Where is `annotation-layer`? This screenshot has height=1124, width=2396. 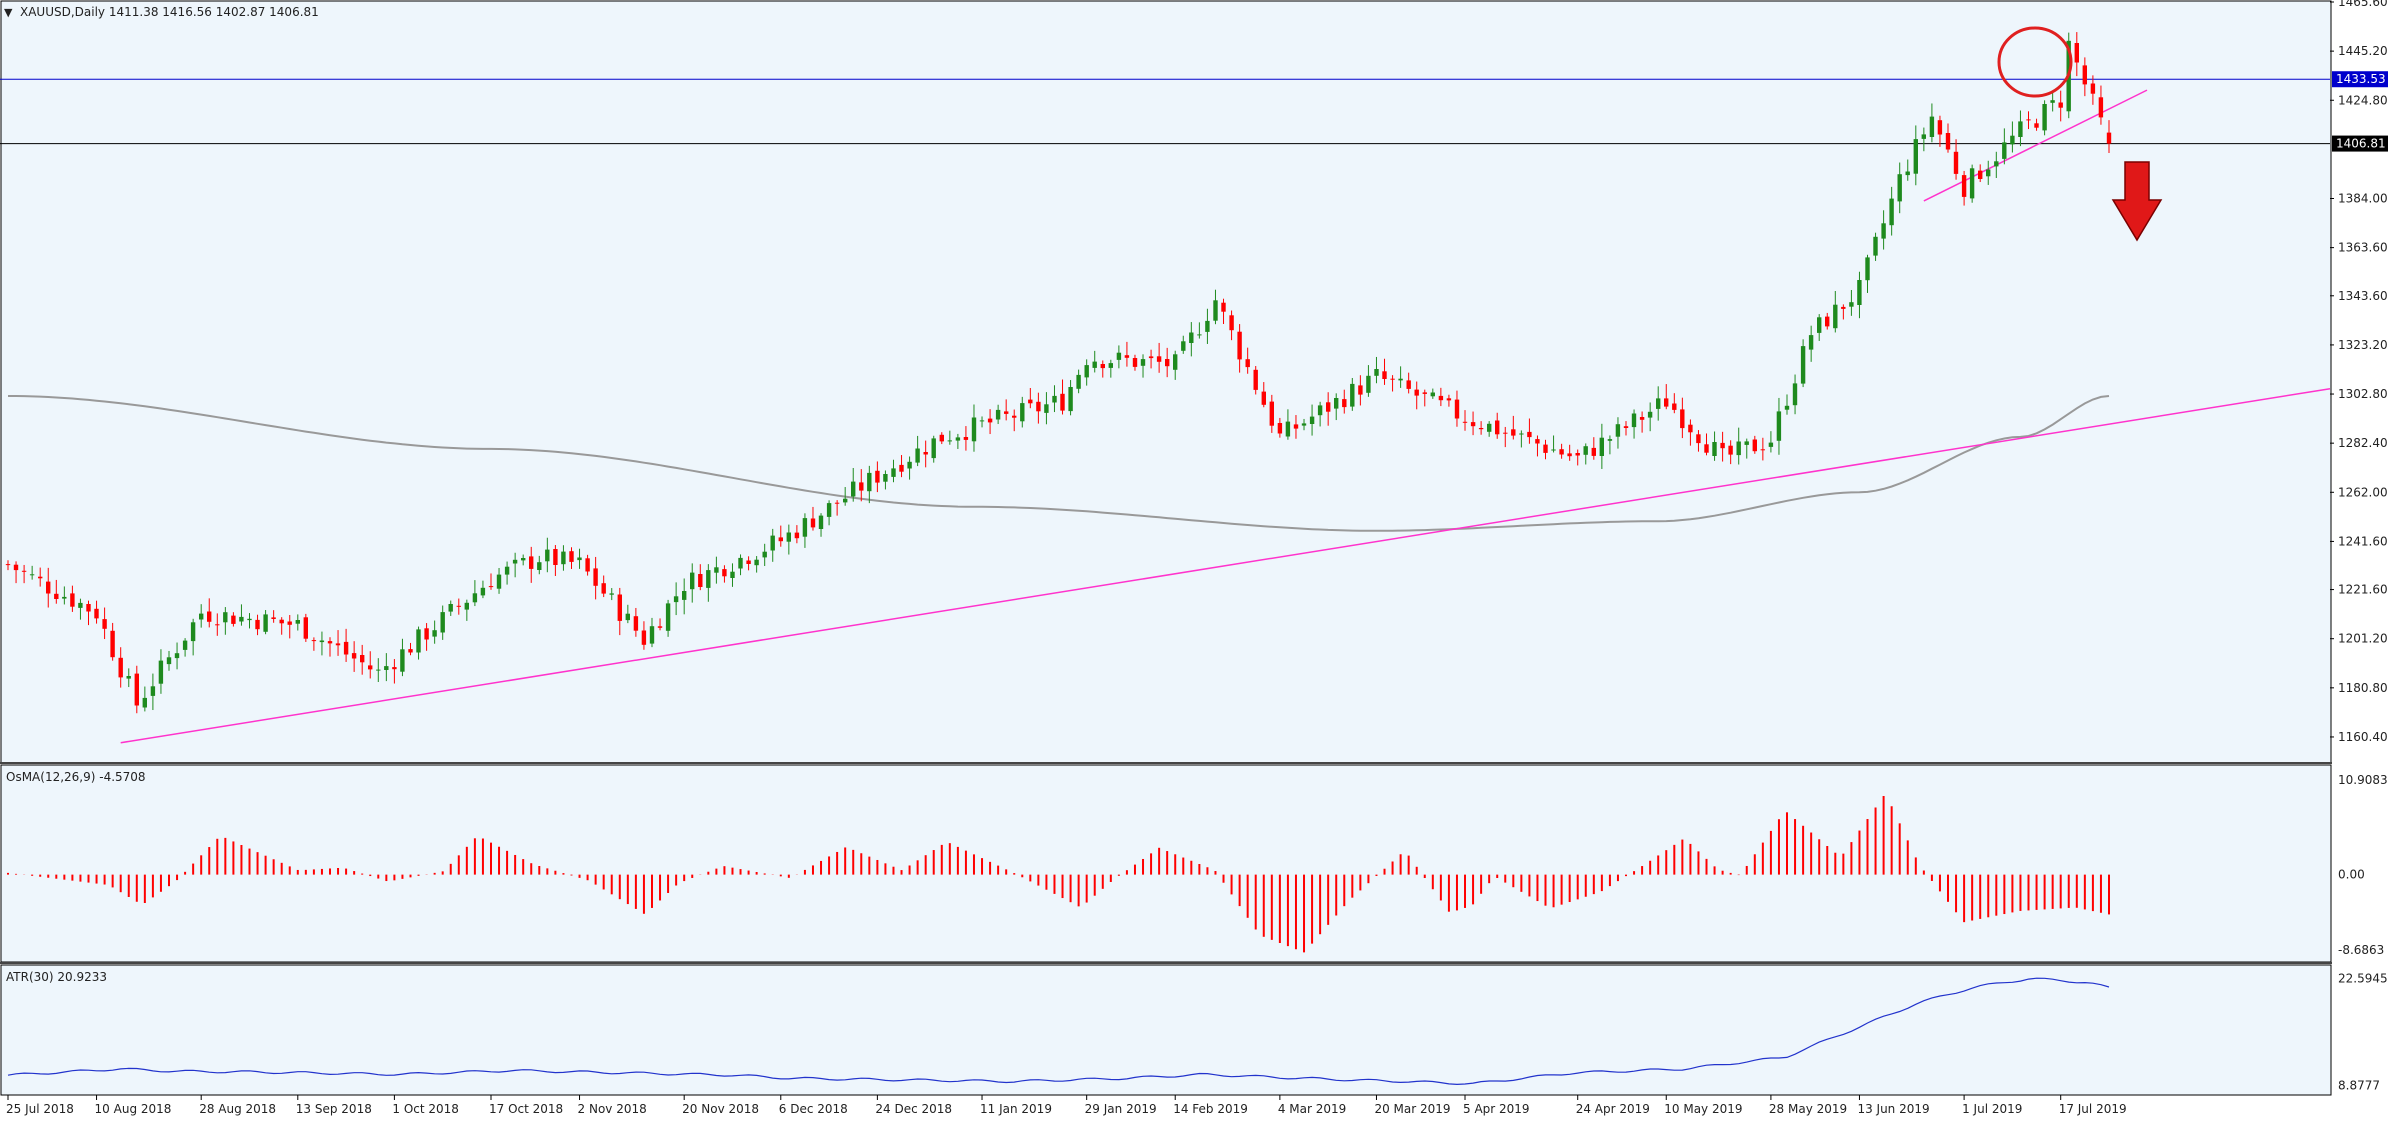
annotation-layer is located at coordinates (2080, 134).